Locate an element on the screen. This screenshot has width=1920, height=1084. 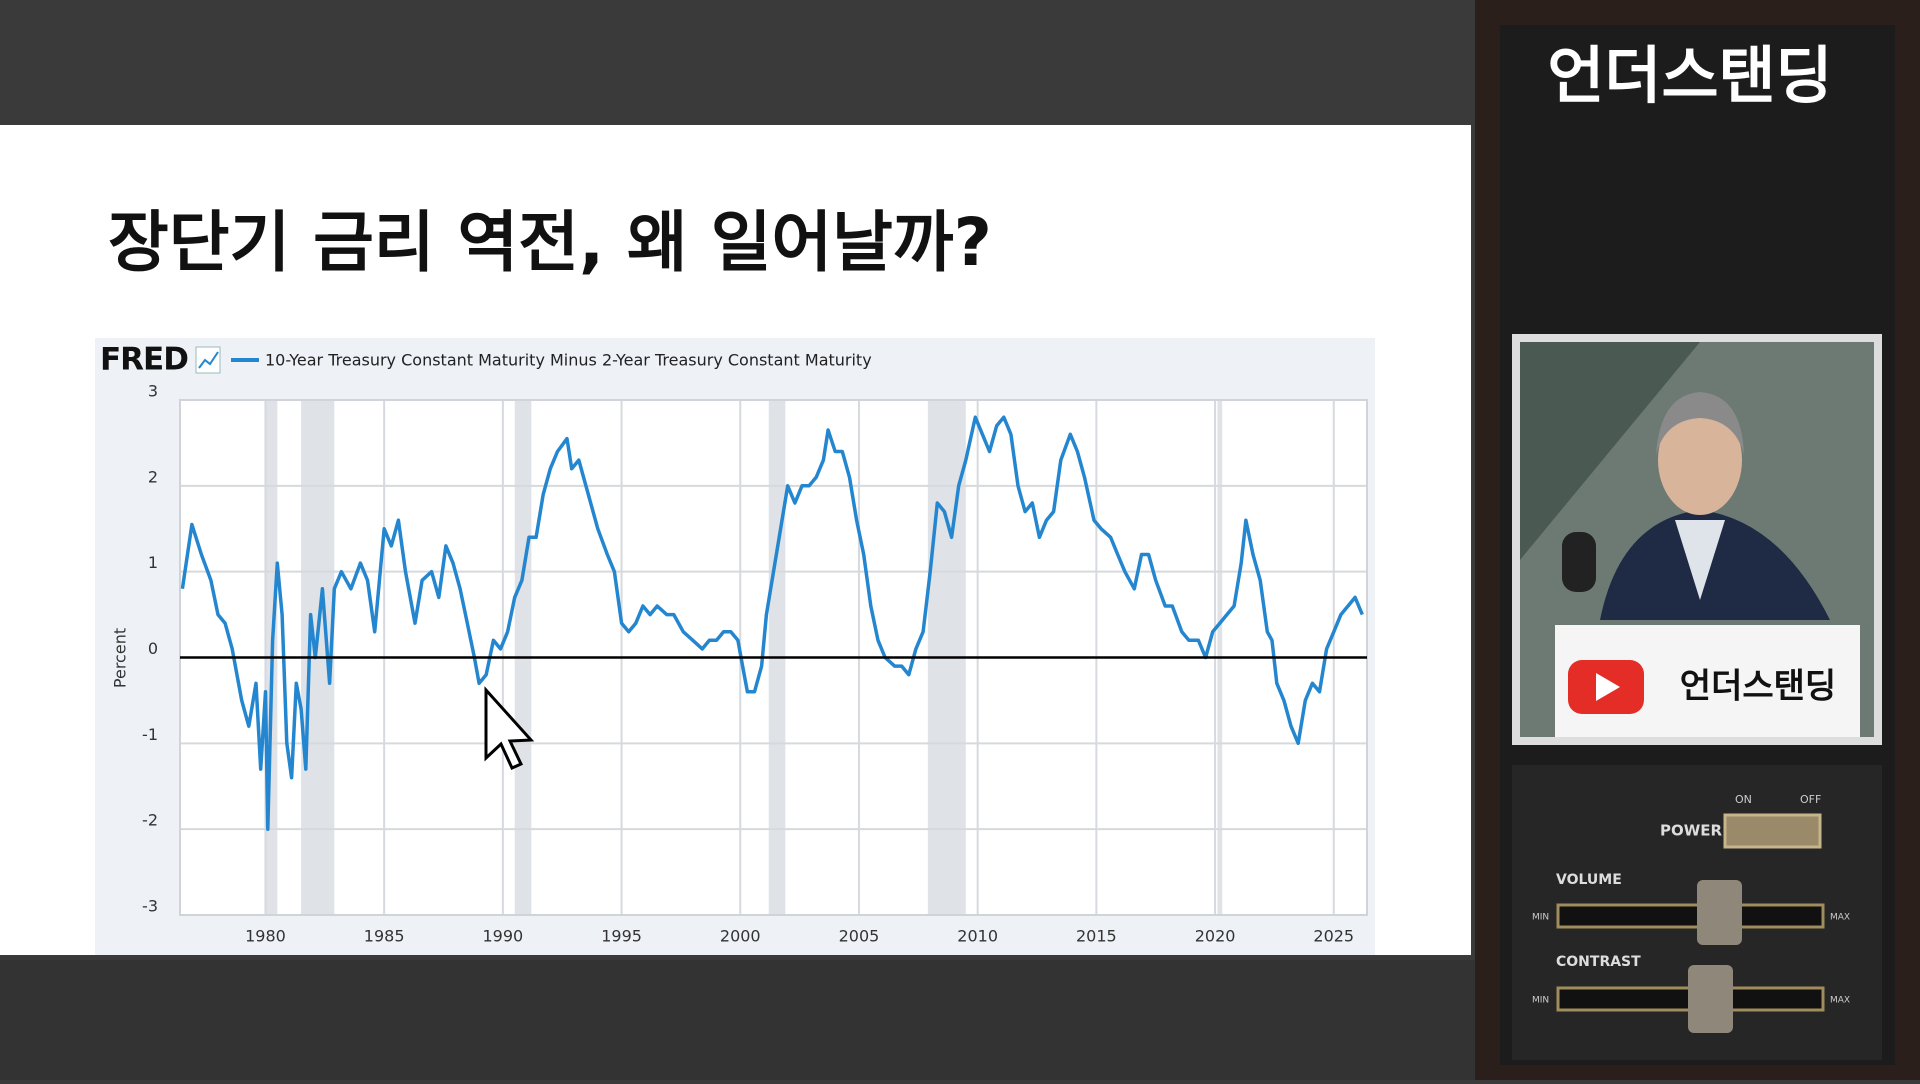
device-power: POWER is located at coordinates (1691, 831).